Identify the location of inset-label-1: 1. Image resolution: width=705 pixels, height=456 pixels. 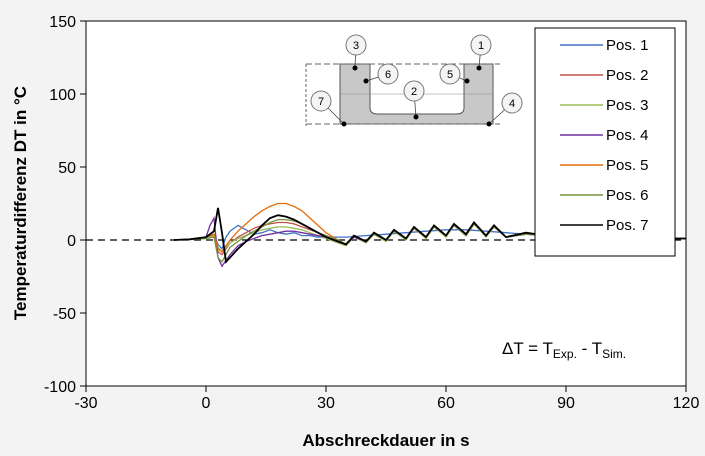
(481, 46).